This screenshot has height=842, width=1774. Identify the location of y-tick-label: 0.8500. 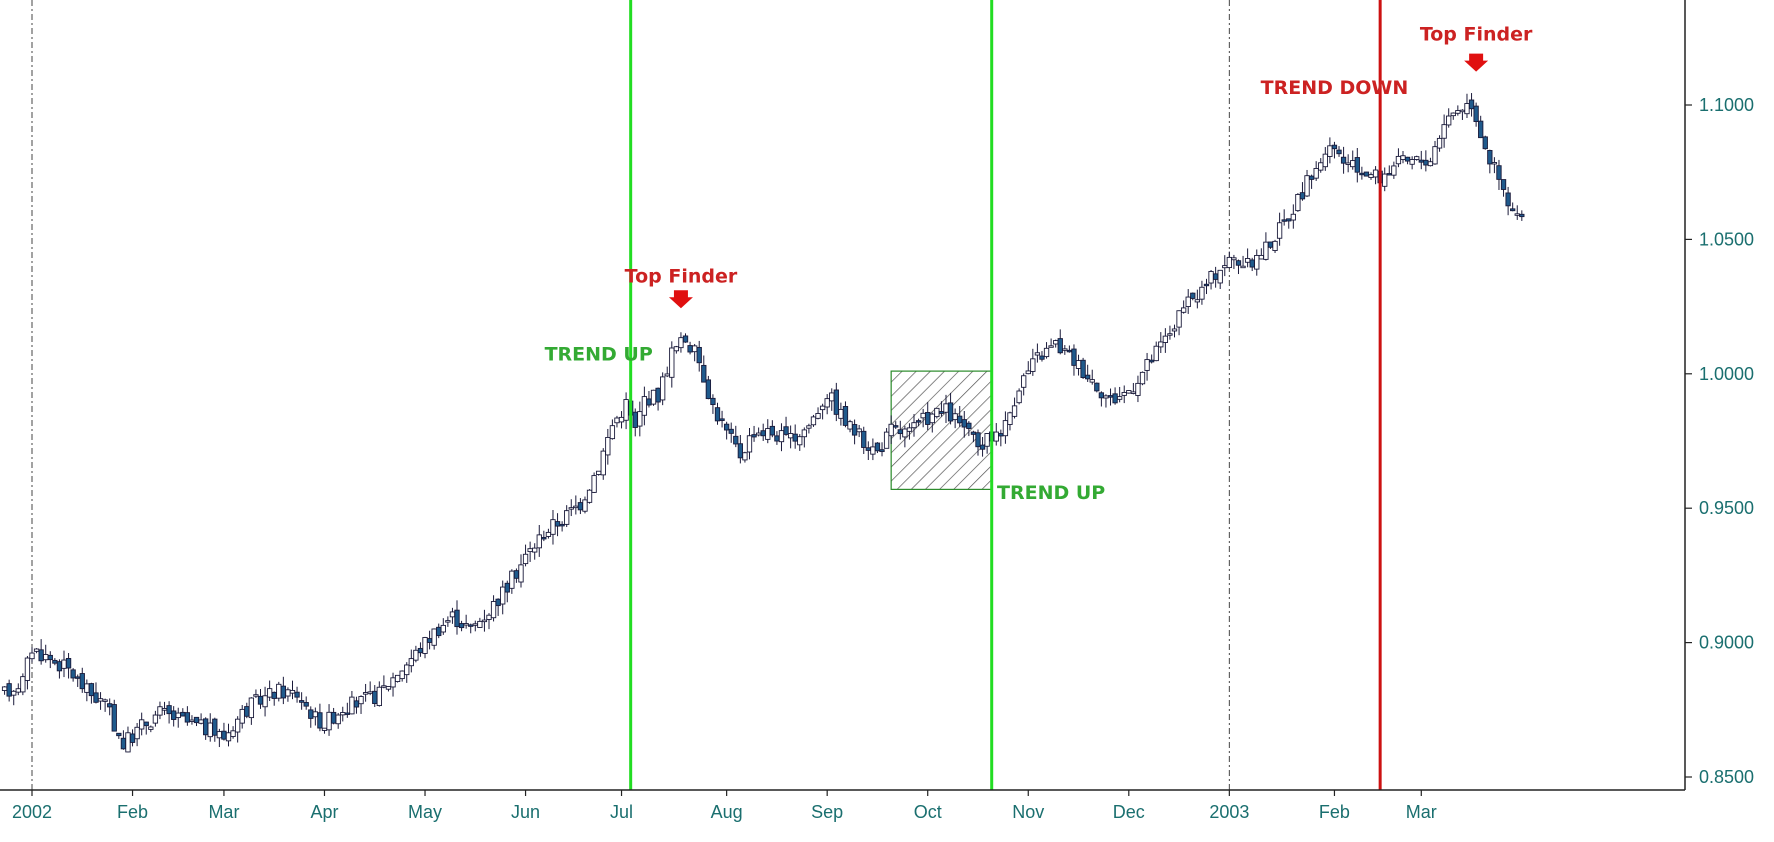
(1726, 777).